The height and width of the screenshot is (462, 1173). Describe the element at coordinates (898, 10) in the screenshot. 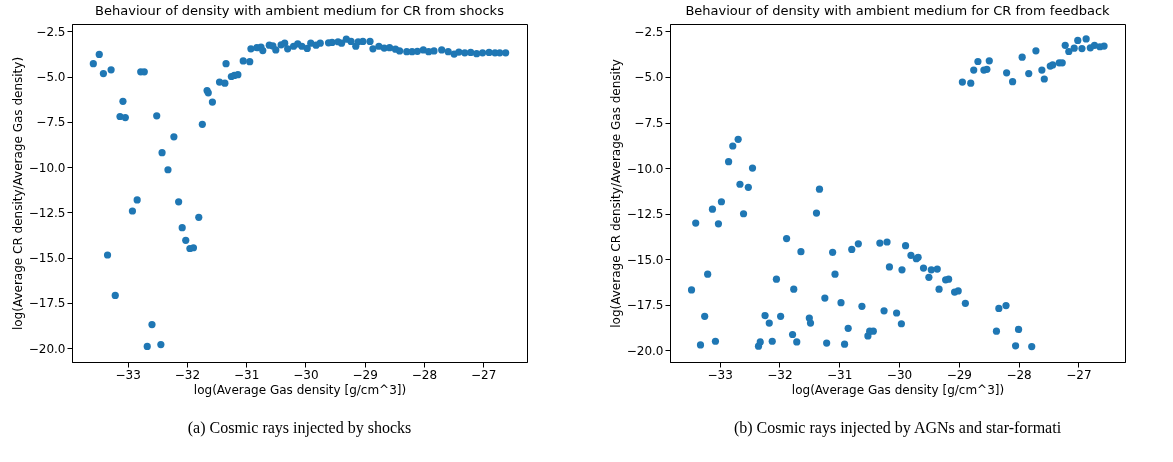

I see `chart-title: Behaviour of density with ambient medium for CR from feedback` at that location.